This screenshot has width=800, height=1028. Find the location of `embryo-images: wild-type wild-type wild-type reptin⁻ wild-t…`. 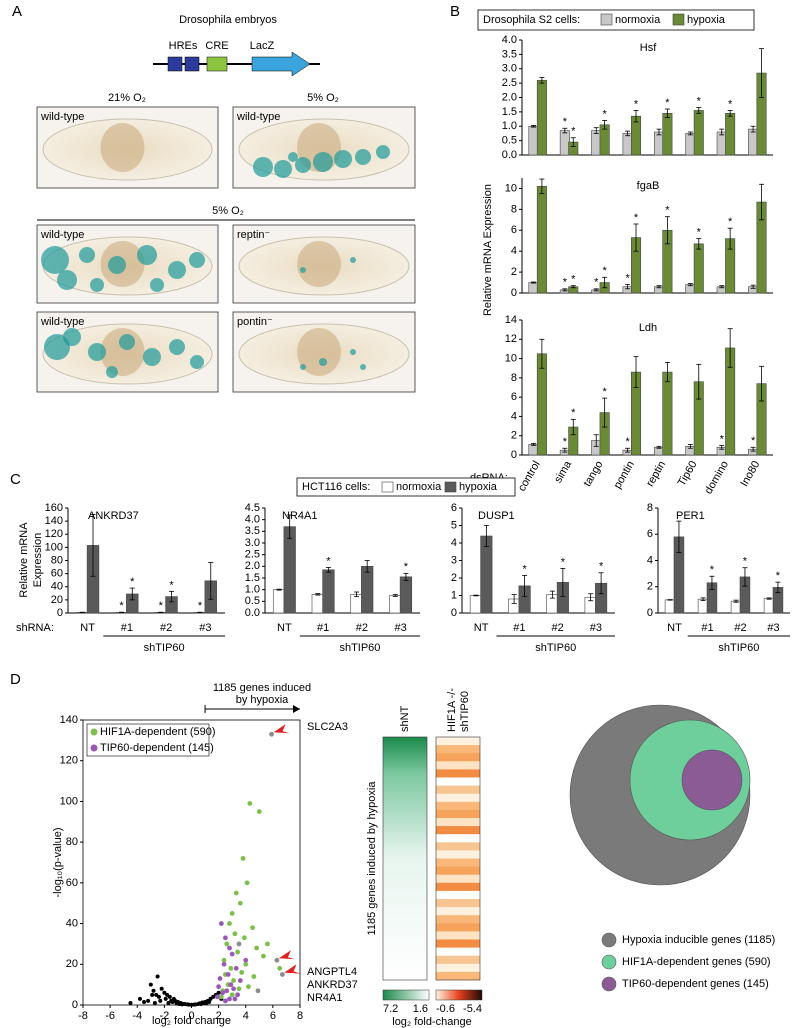

embryo-images: wild-type wild-type wild-type reptin⁻ wild-t… is located at coordinates (226, 249).